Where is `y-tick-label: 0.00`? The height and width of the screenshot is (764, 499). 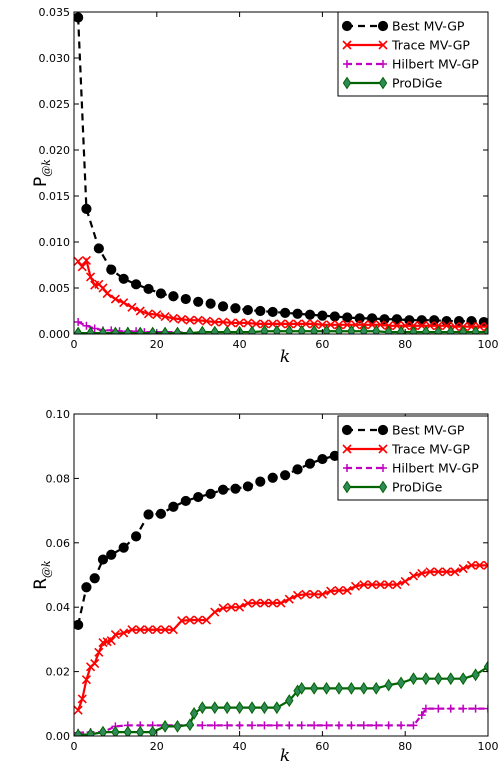
y-tick-label: 0.00 is located at coordinates (58, 736).